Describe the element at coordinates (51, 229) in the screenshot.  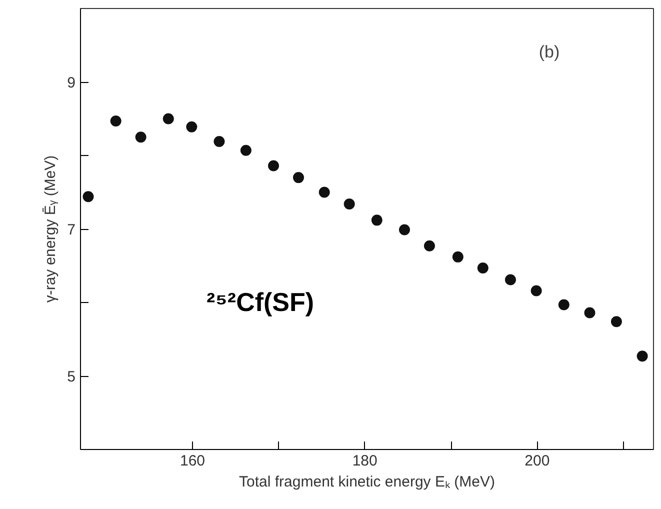
I see `y-axis-title: γ-ray energy Ēᵧ (MeV)` at that location.